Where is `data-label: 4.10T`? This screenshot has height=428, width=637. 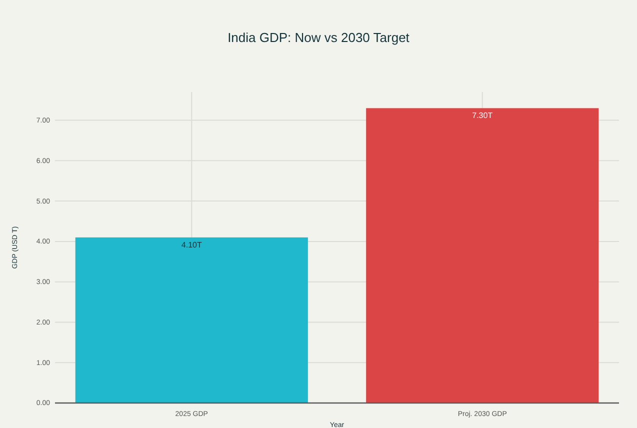
data-label: 4.10T is located at coordinates (191, 245).